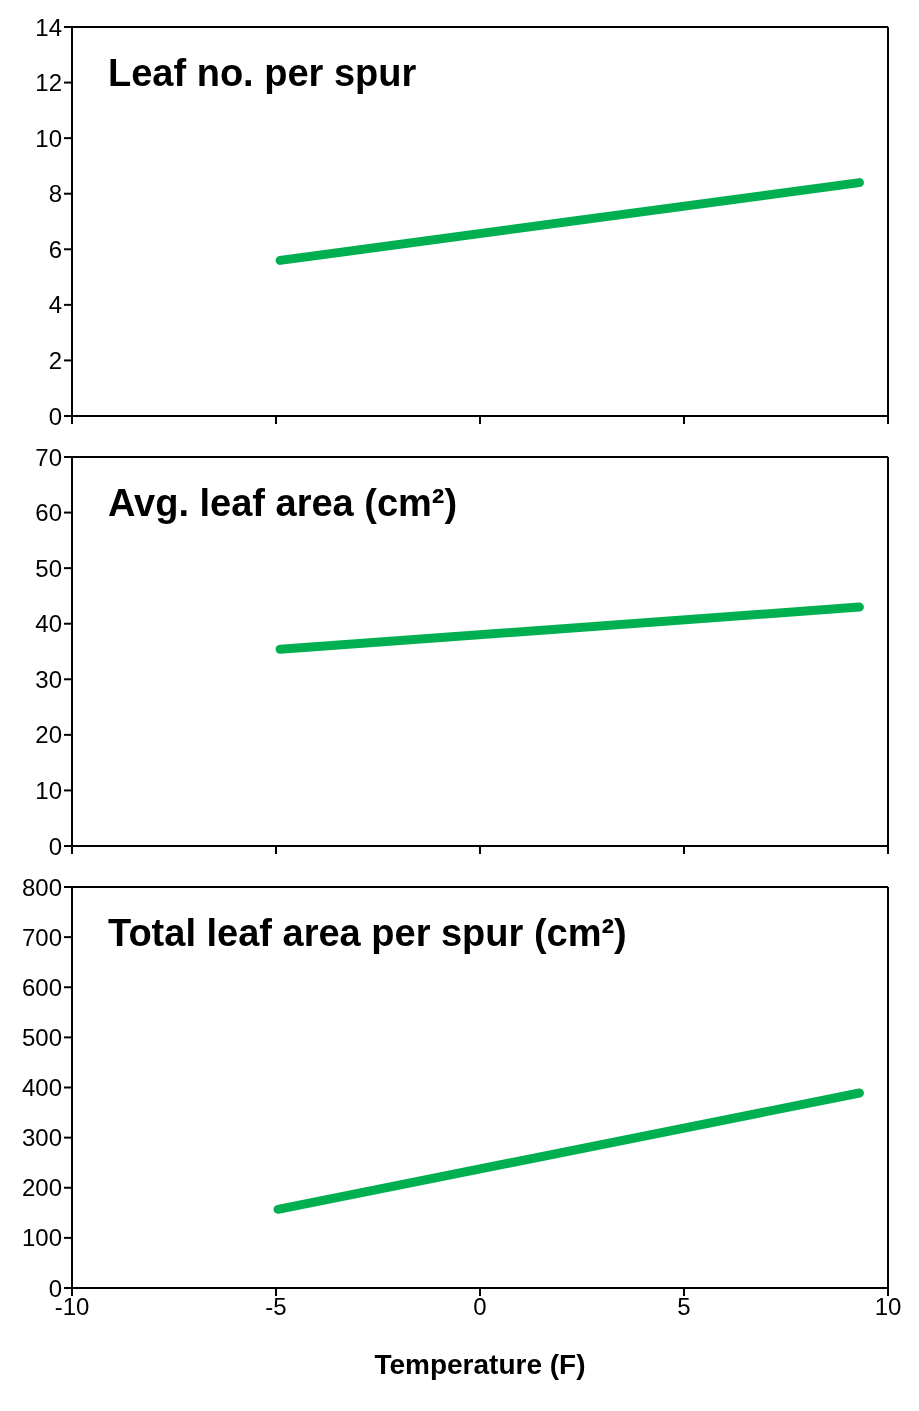  I want to click on y-tick-label: 500, so click(41, 1037).